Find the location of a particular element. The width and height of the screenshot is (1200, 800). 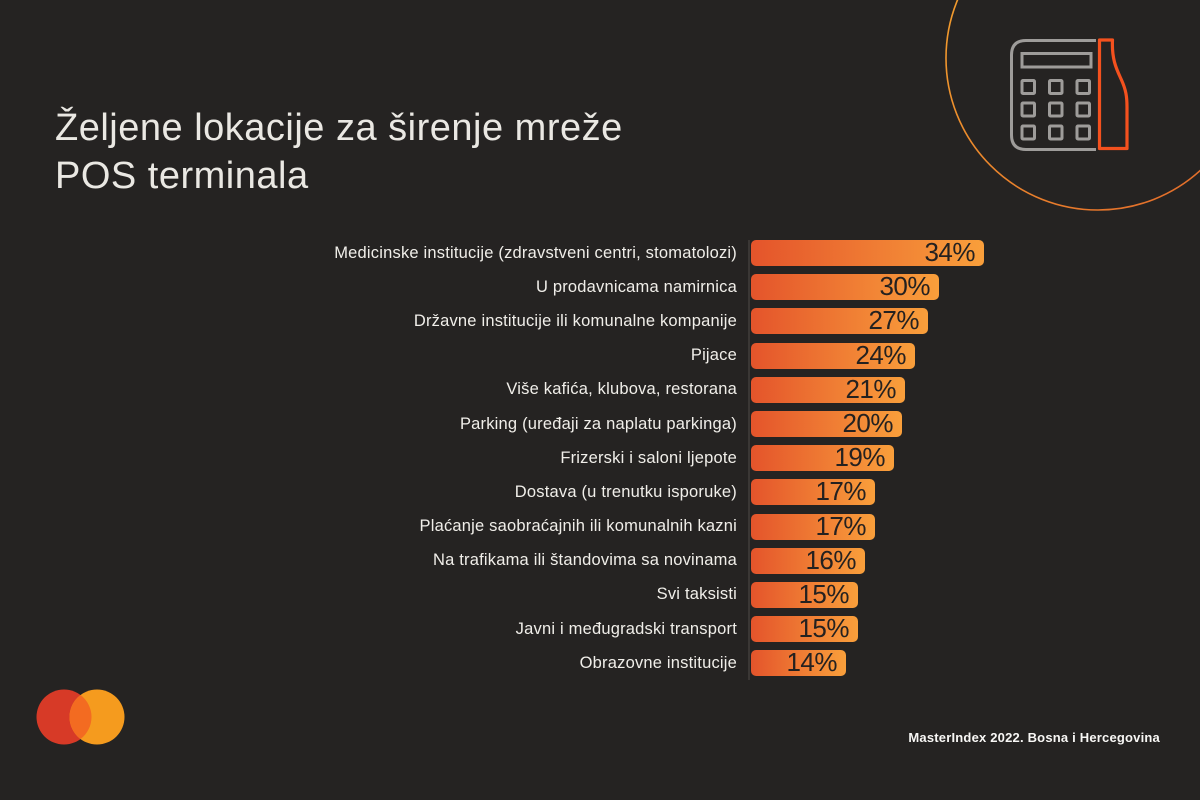

pos-terminal-icon is located at coordinates (1053, 95).